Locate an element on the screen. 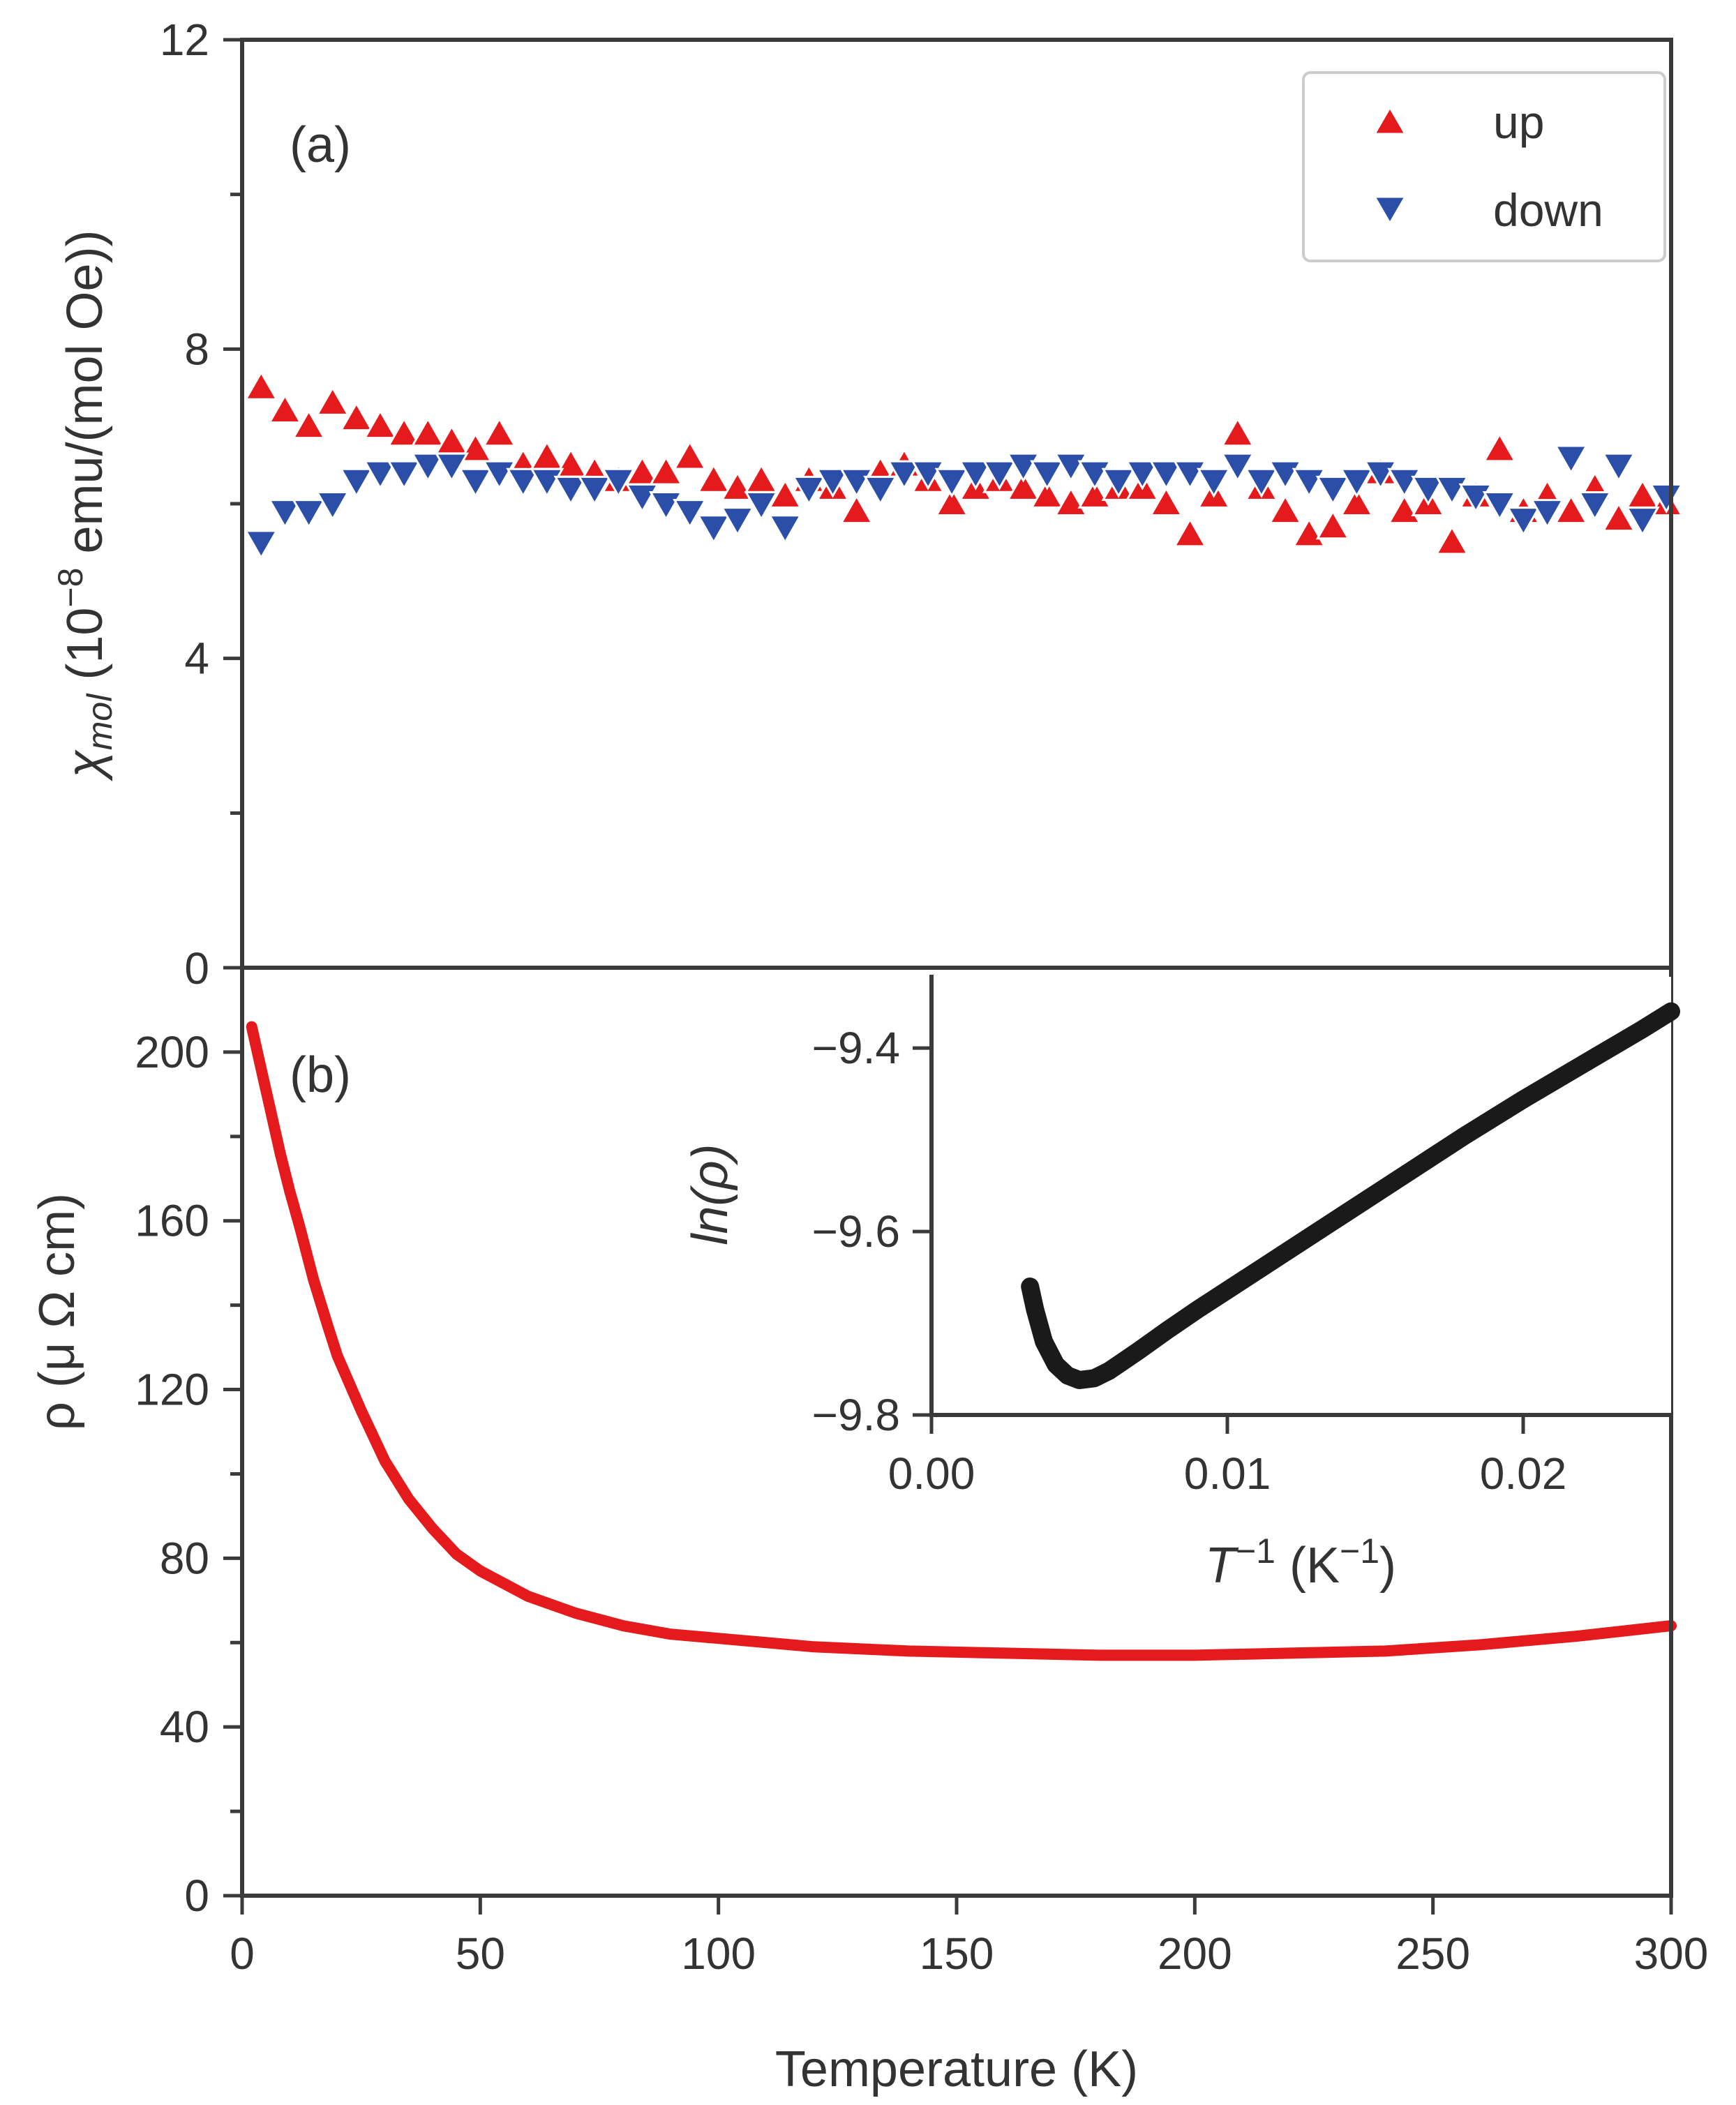  y-tick-label: 160 is located at coordinates (172, 1221).